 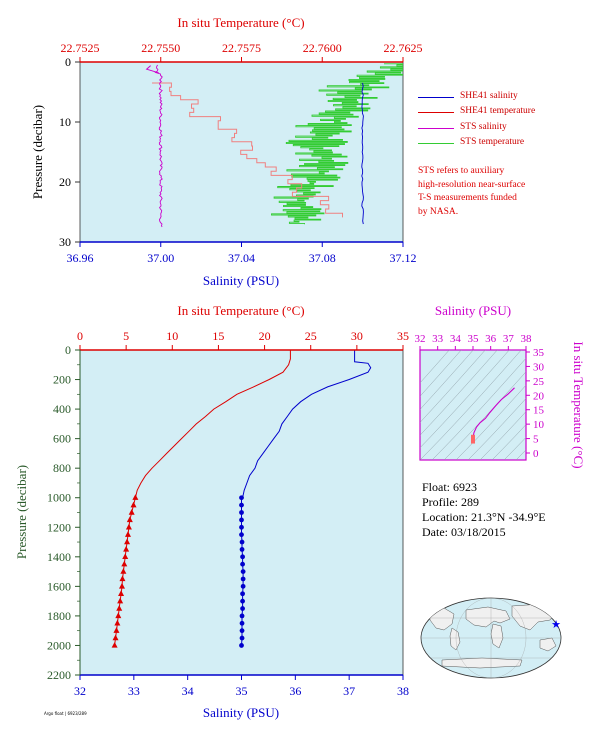 What do you see at coordinates (473, 310) in the screenshot?
I see `ts-top-axis-title: Salinity (PSU)` at bounding box center [473, 310].